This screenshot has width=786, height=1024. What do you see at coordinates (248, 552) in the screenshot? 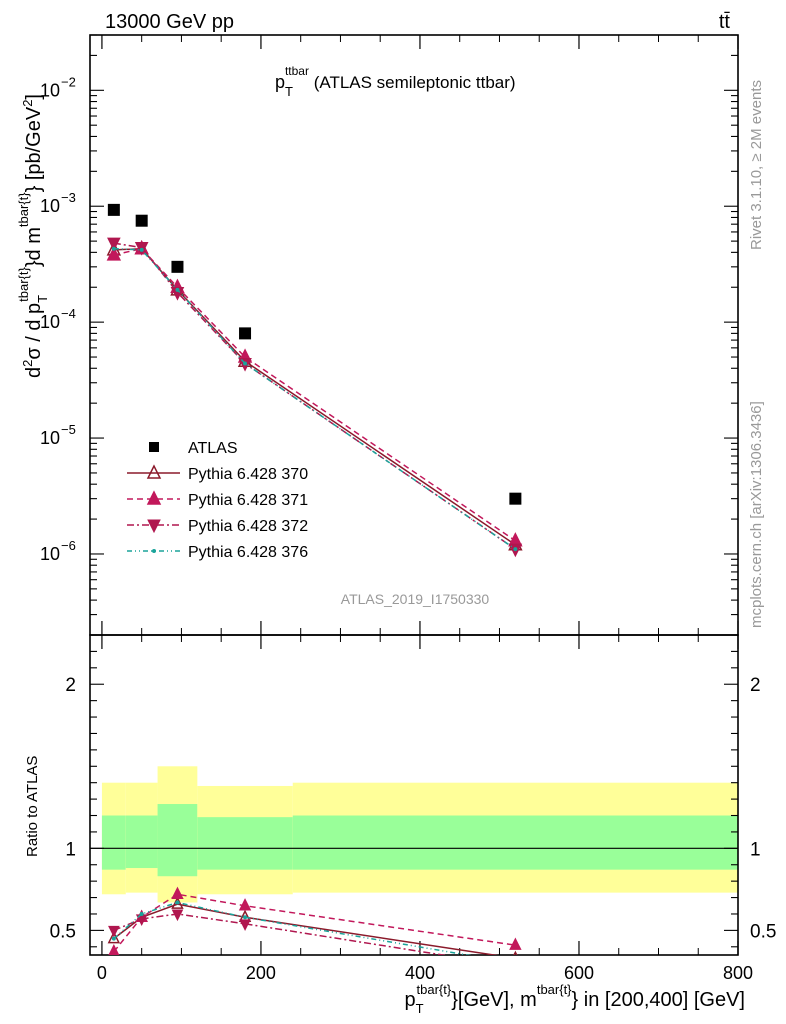
I see `legend-label: Pythia 6.428 376` at bounding box center [248, 552].